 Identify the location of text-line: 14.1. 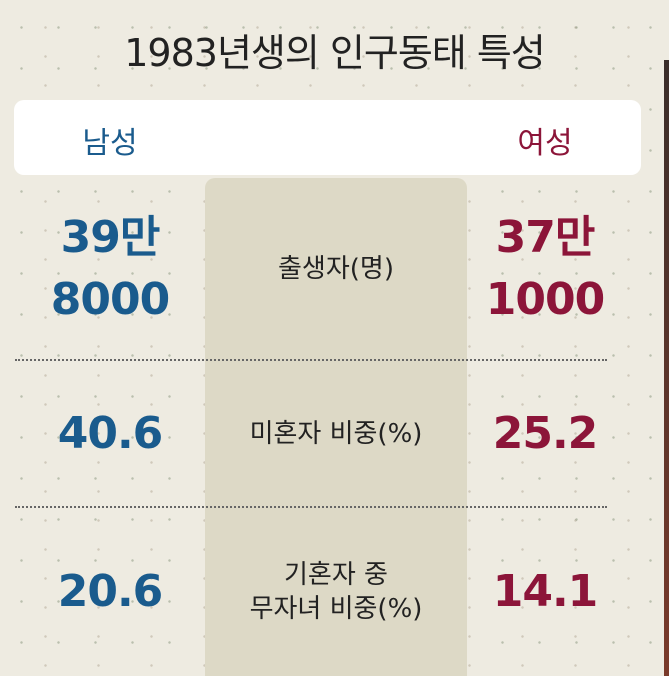
(545, 591).